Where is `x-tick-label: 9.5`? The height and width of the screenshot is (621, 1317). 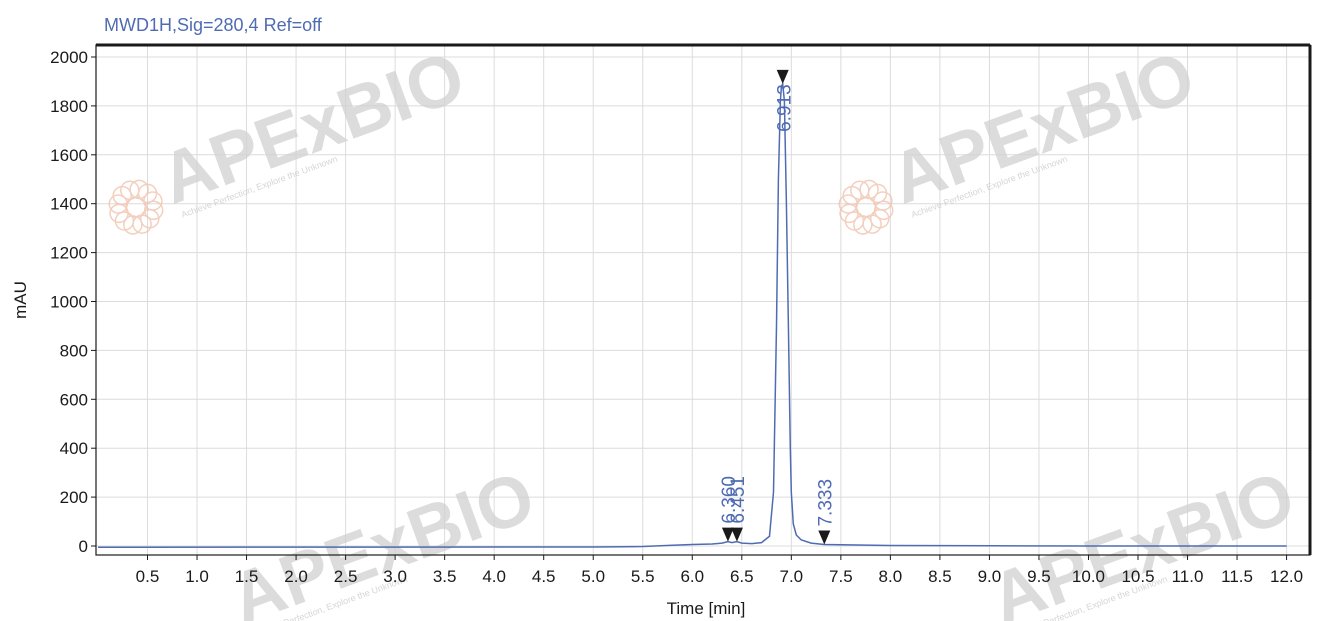
x-tick-label: 9.5 is located at coordinates (1039, 576).